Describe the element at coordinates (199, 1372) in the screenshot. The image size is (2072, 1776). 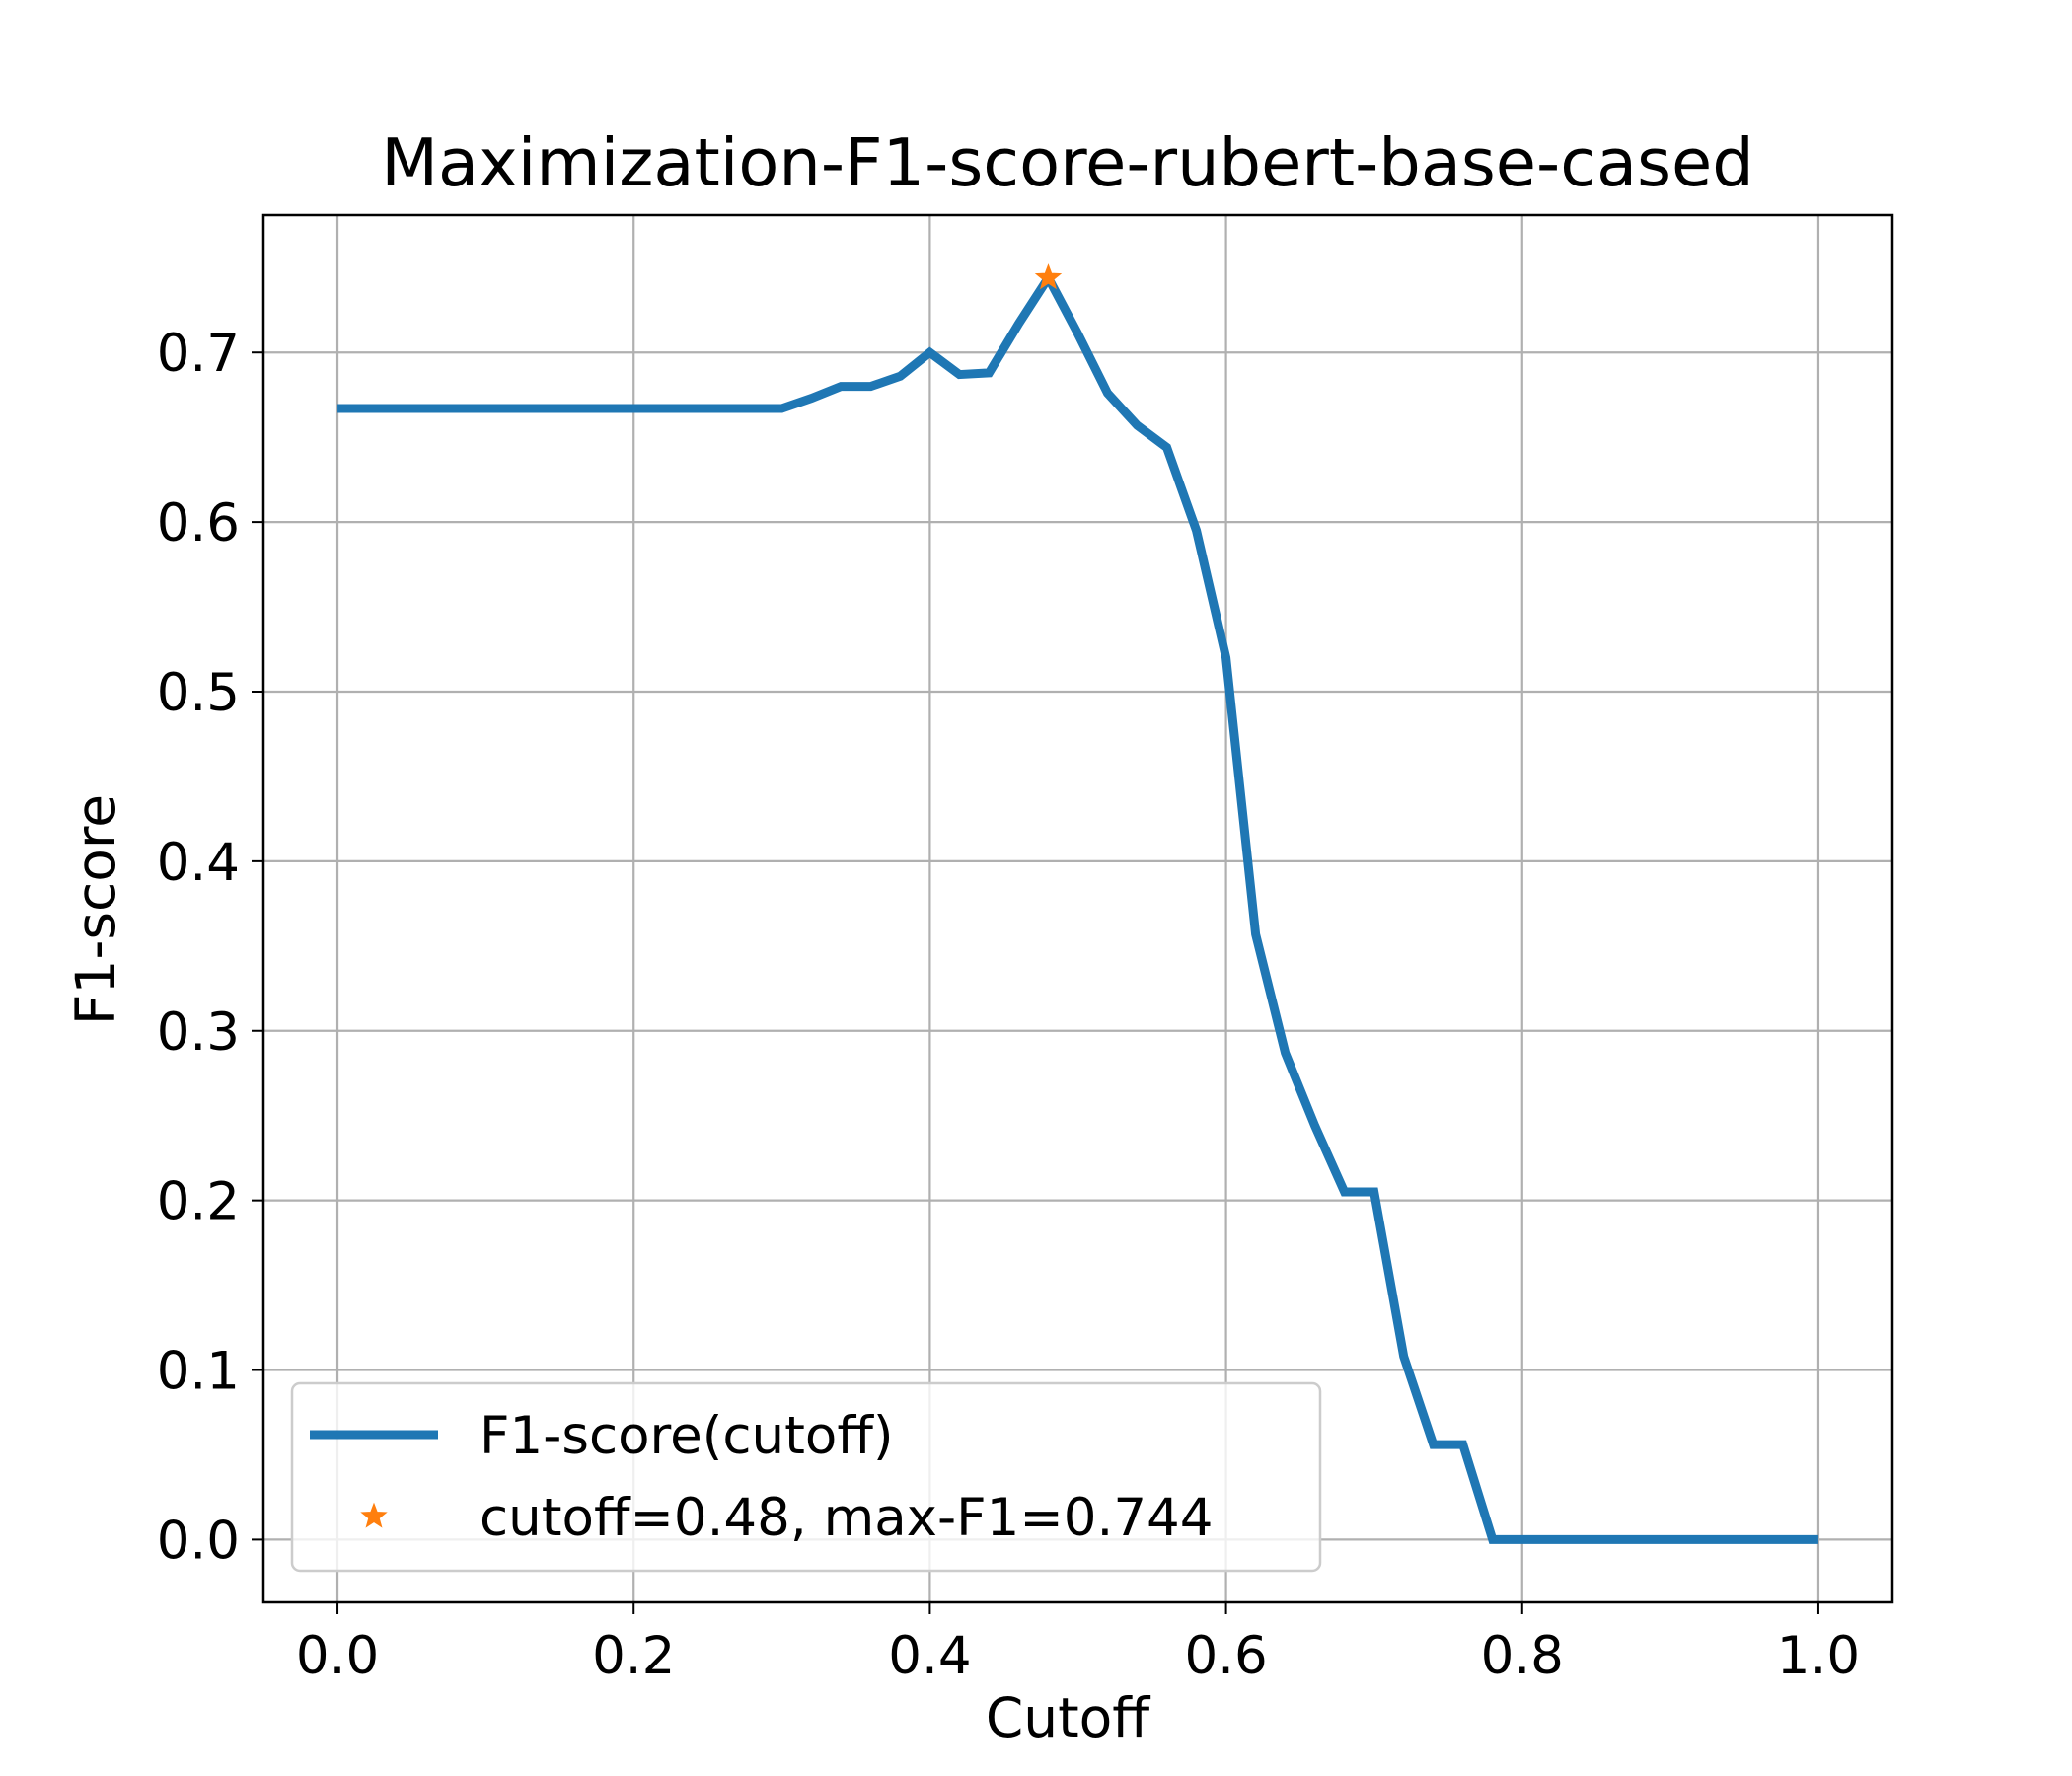
I see `y-tick-label: 0.1` at that location.